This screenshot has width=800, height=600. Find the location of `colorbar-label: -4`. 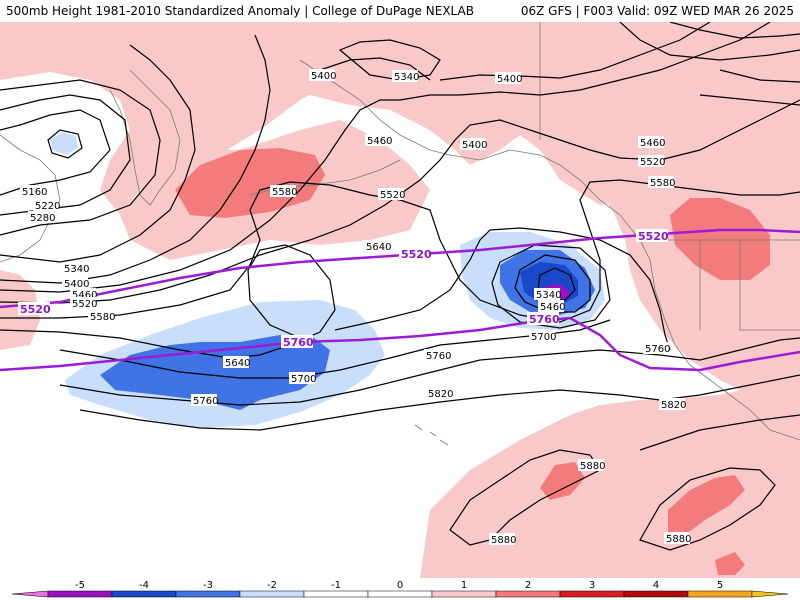

colorbar-label: -4 is located at coordinates (144, 585).